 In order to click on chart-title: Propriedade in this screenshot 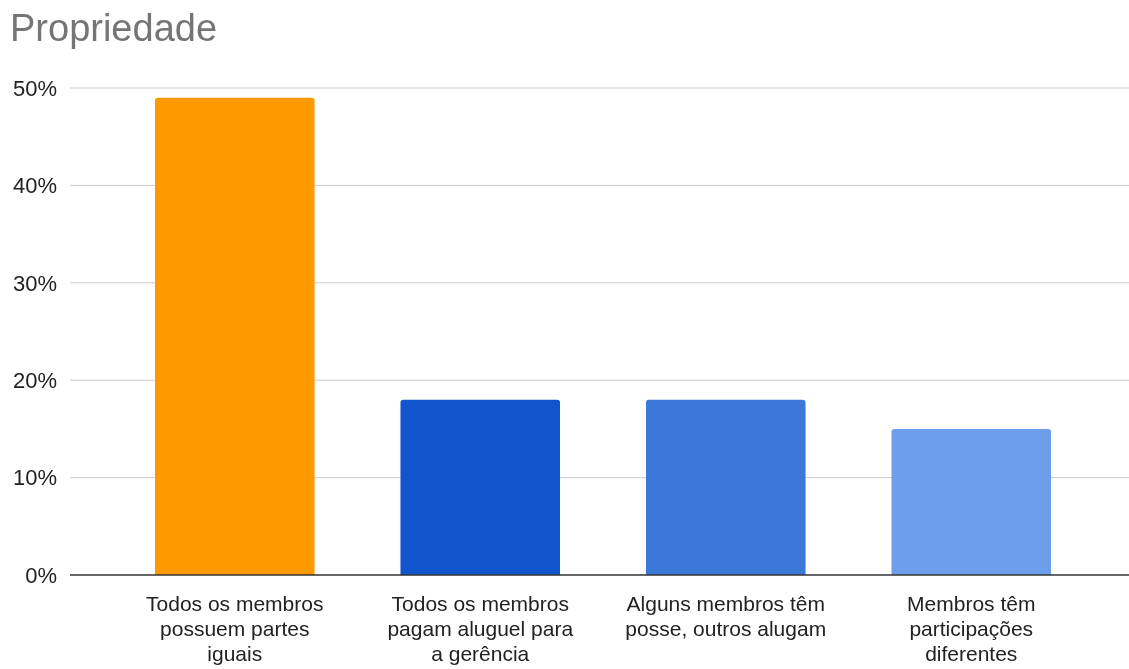, I will do `click(114, 28)`.